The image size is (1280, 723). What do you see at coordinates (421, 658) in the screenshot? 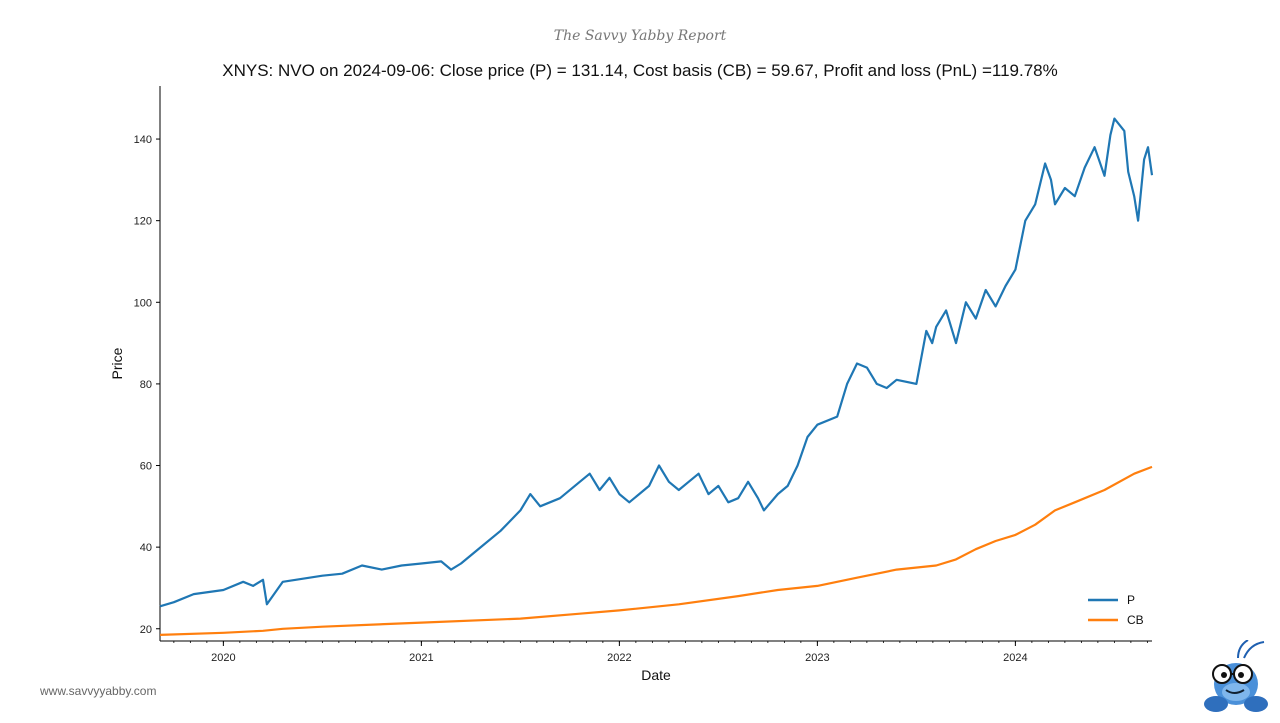
I see `x-tick-label: 2021` at bounding box center [421, 658].